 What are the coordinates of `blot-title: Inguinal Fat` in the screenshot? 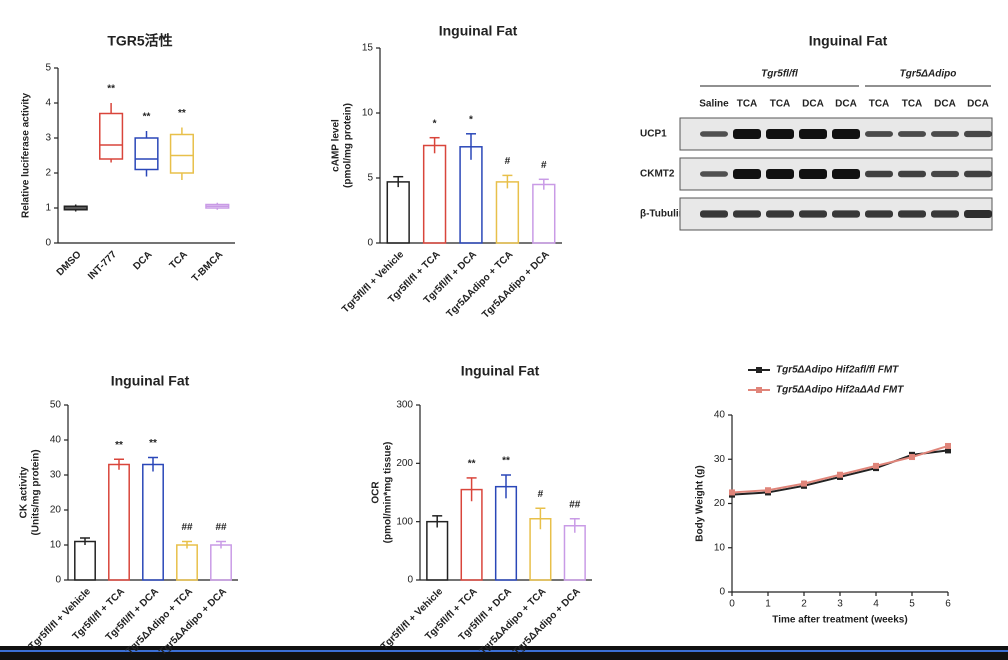 It's located at (848, 41).